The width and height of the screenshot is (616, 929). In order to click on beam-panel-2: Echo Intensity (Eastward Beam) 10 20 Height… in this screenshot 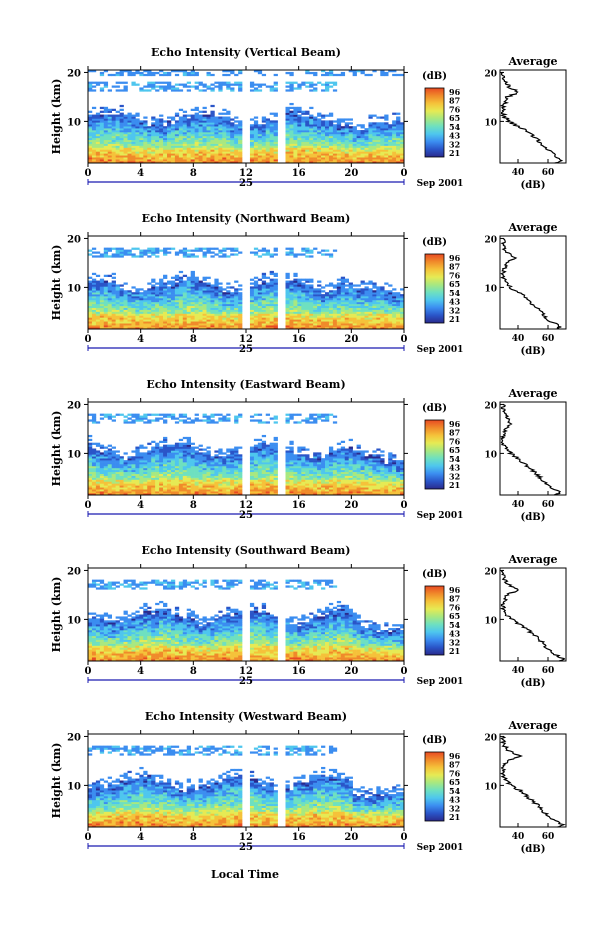, I will do `click(308, 450)`.